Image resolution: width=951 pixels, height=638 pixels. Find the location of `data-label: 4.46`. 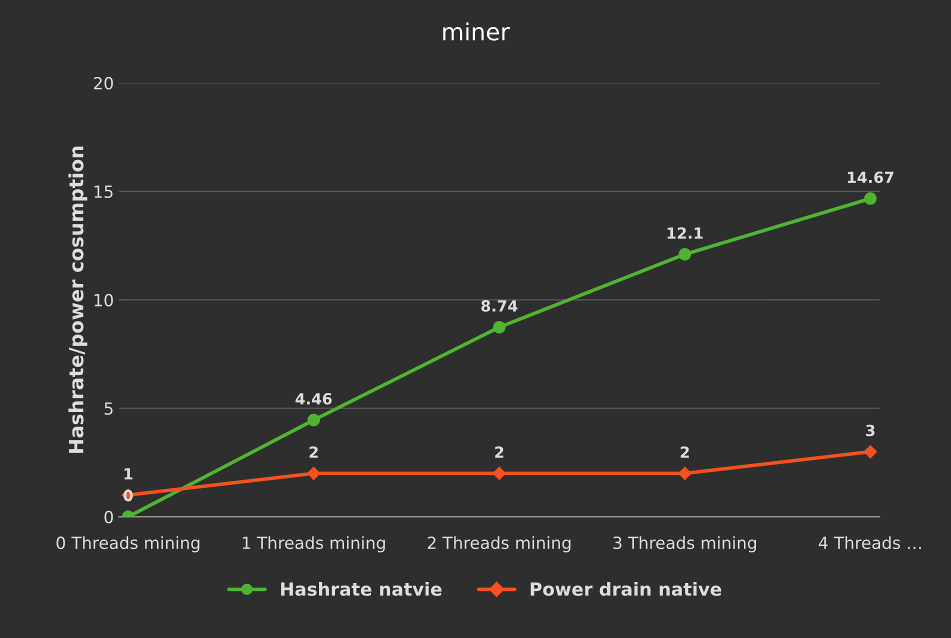

data-label: 4.46 is located at coordinates (314, 399).